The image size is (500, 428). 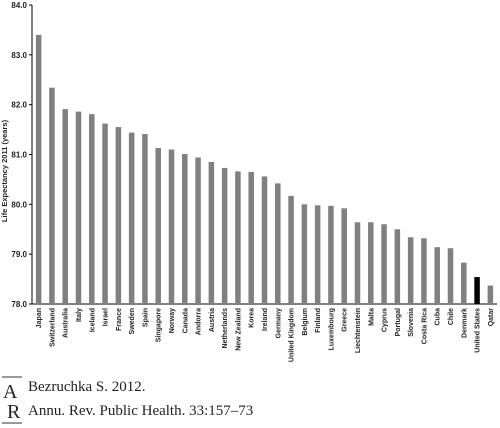 I want to click on x-tick-label: Switzerland, so click(x=52, y=327).